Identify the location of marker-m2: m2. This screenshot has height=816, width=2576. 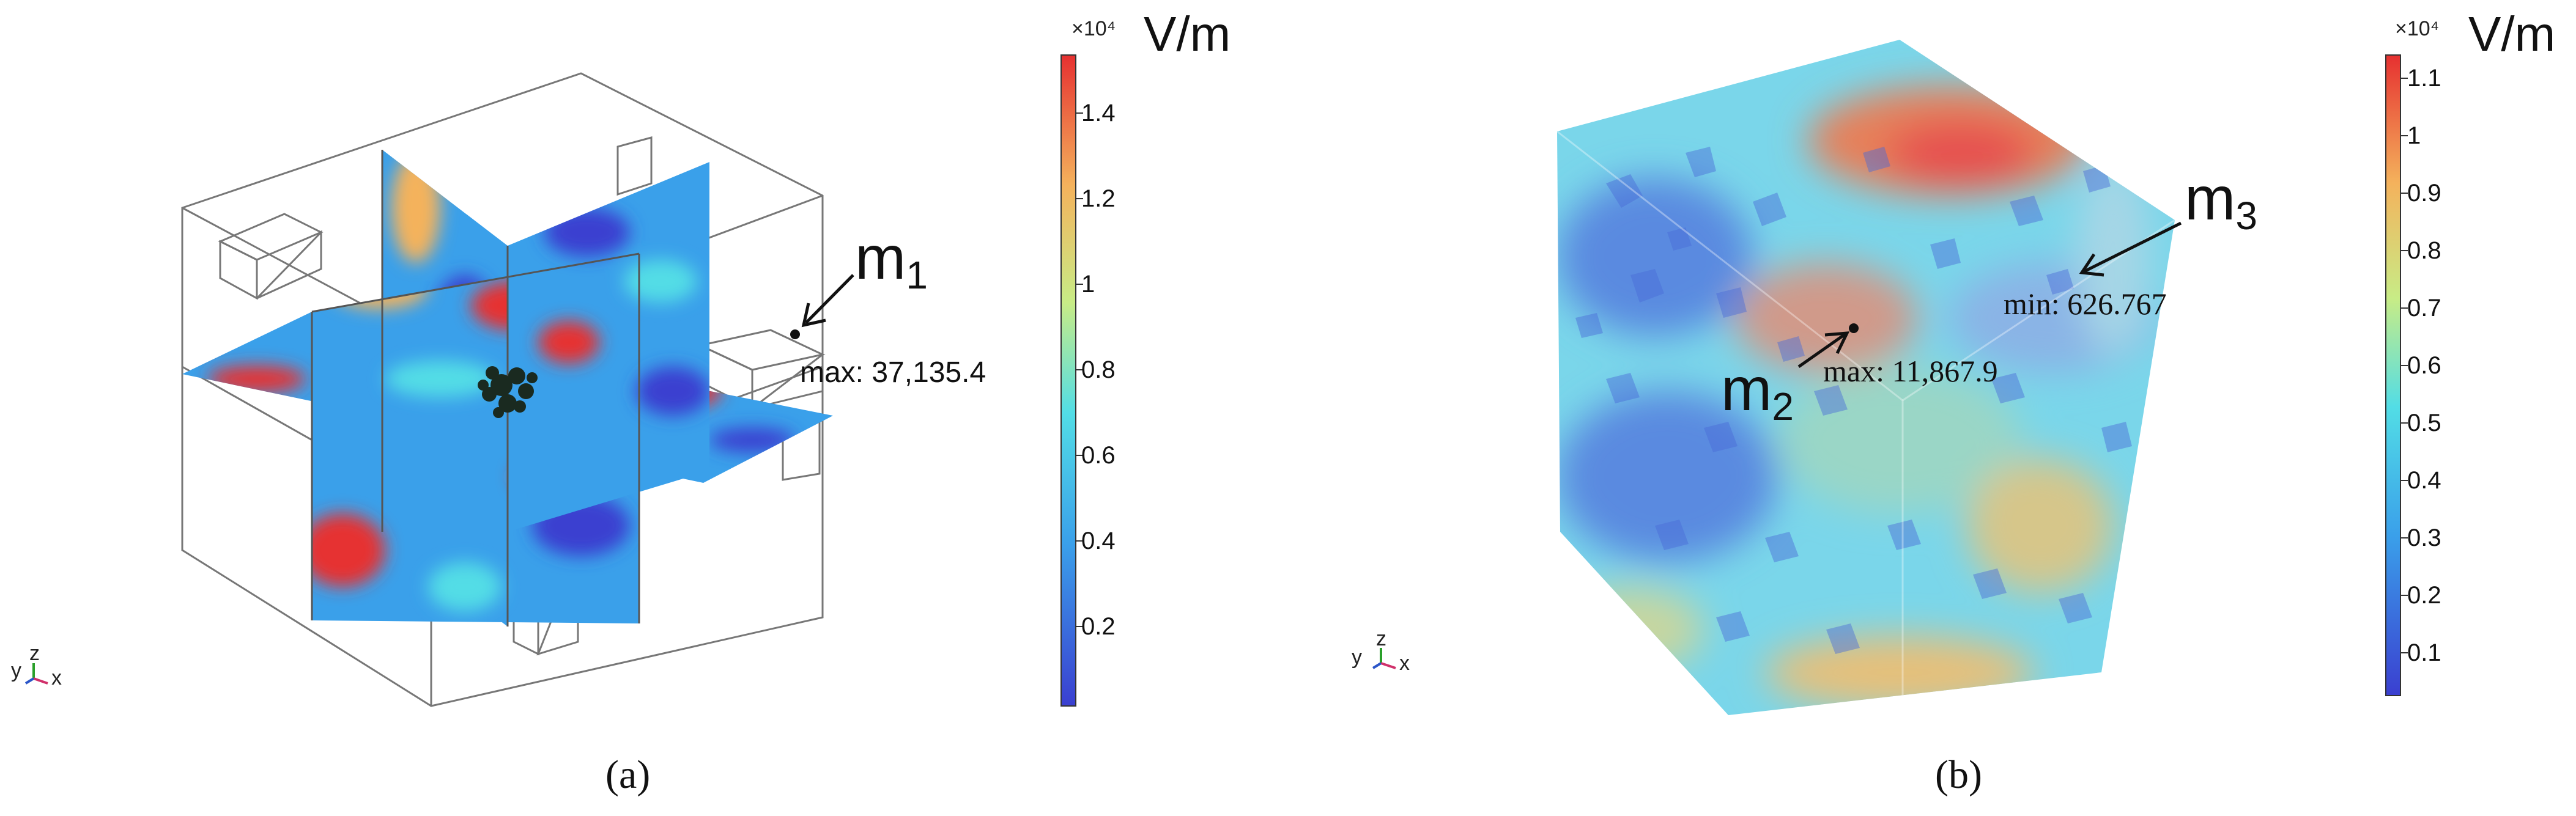
(1757, 392).